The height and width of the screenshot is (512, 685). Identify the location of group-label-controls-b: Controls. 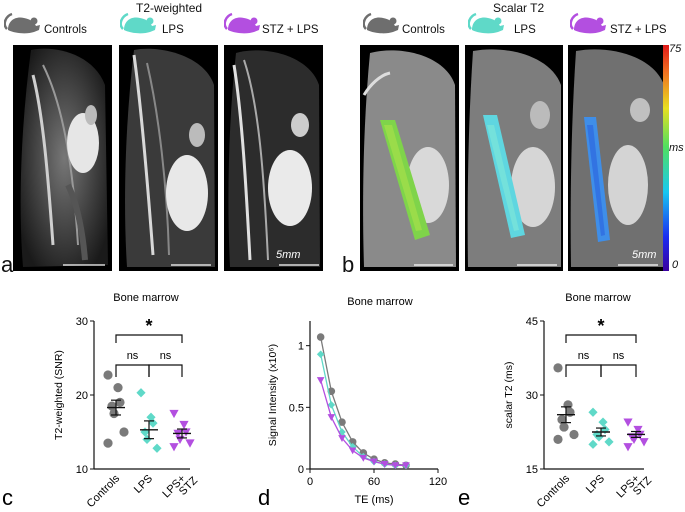
(423, 30).